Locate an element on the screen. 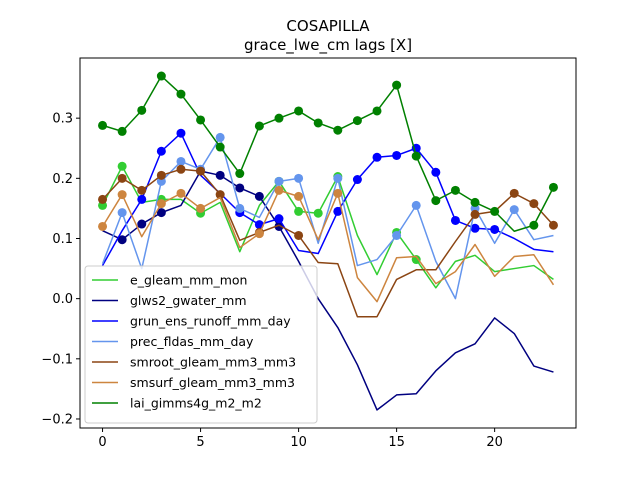 This screenshot has width=640, height=480. y-tick-label: 0.1 is located at coordinates (62, 239).